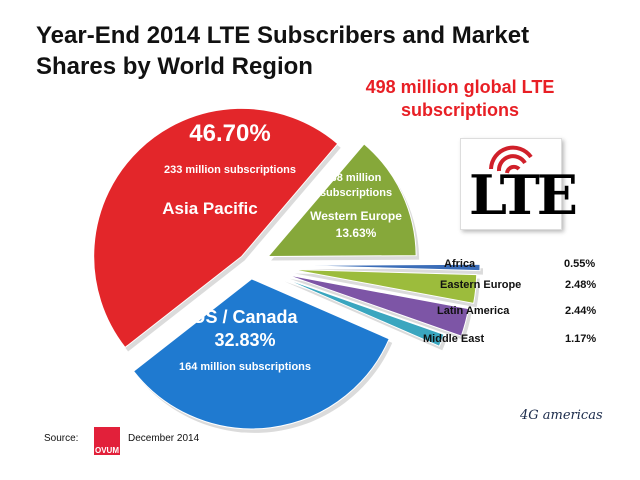 Image resolution: width=640 pixels, height=480 pixels. Describe the element at coordinates (245, 340) in the screenshot. I see `us-canada-percent: 32.83%` at that location.